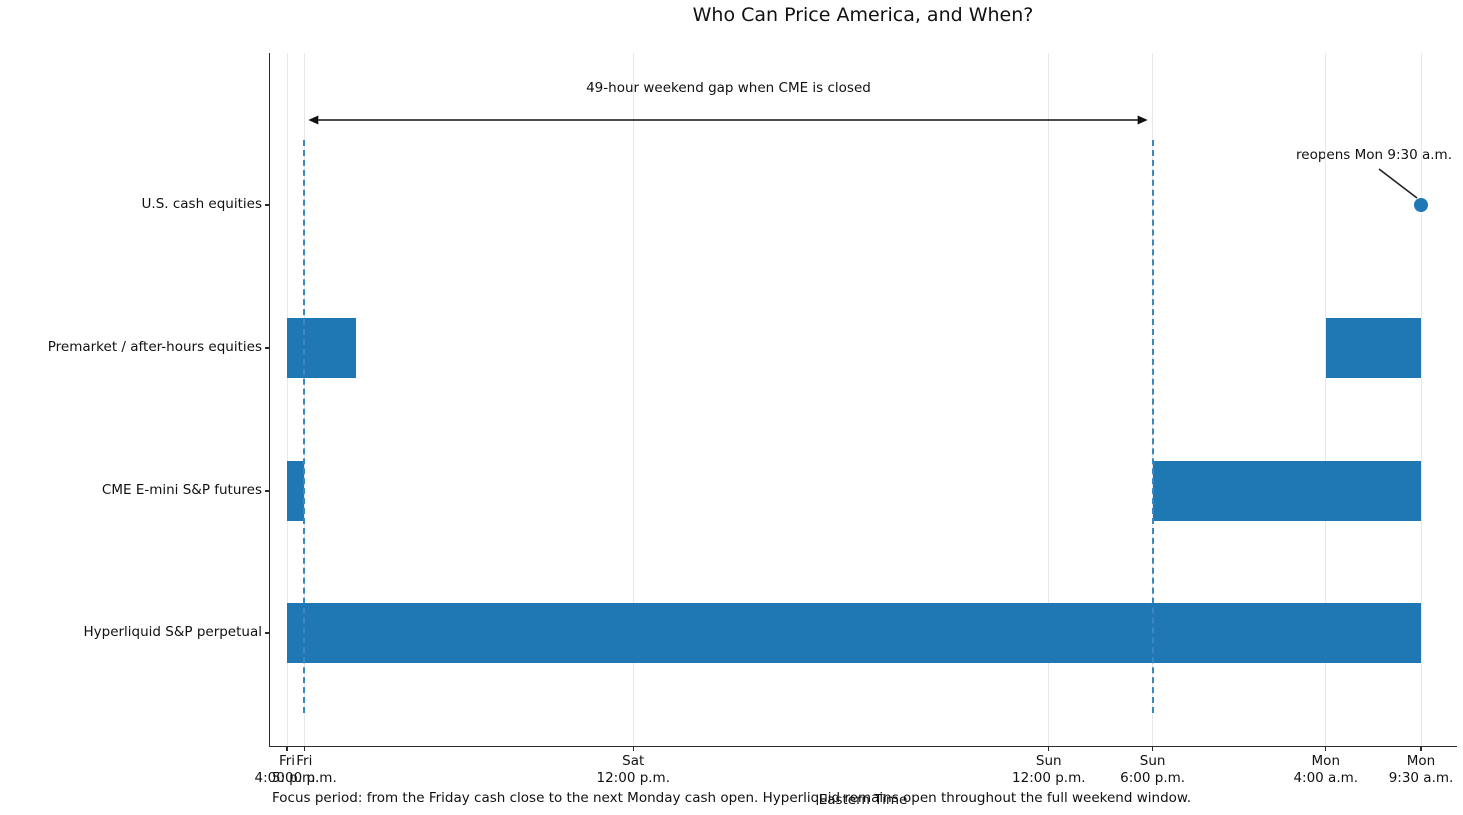 This screenshot has width=1463, height=815. I want to click on x-tick-label: Mon 9:30 a.m., so click(1407, 770).